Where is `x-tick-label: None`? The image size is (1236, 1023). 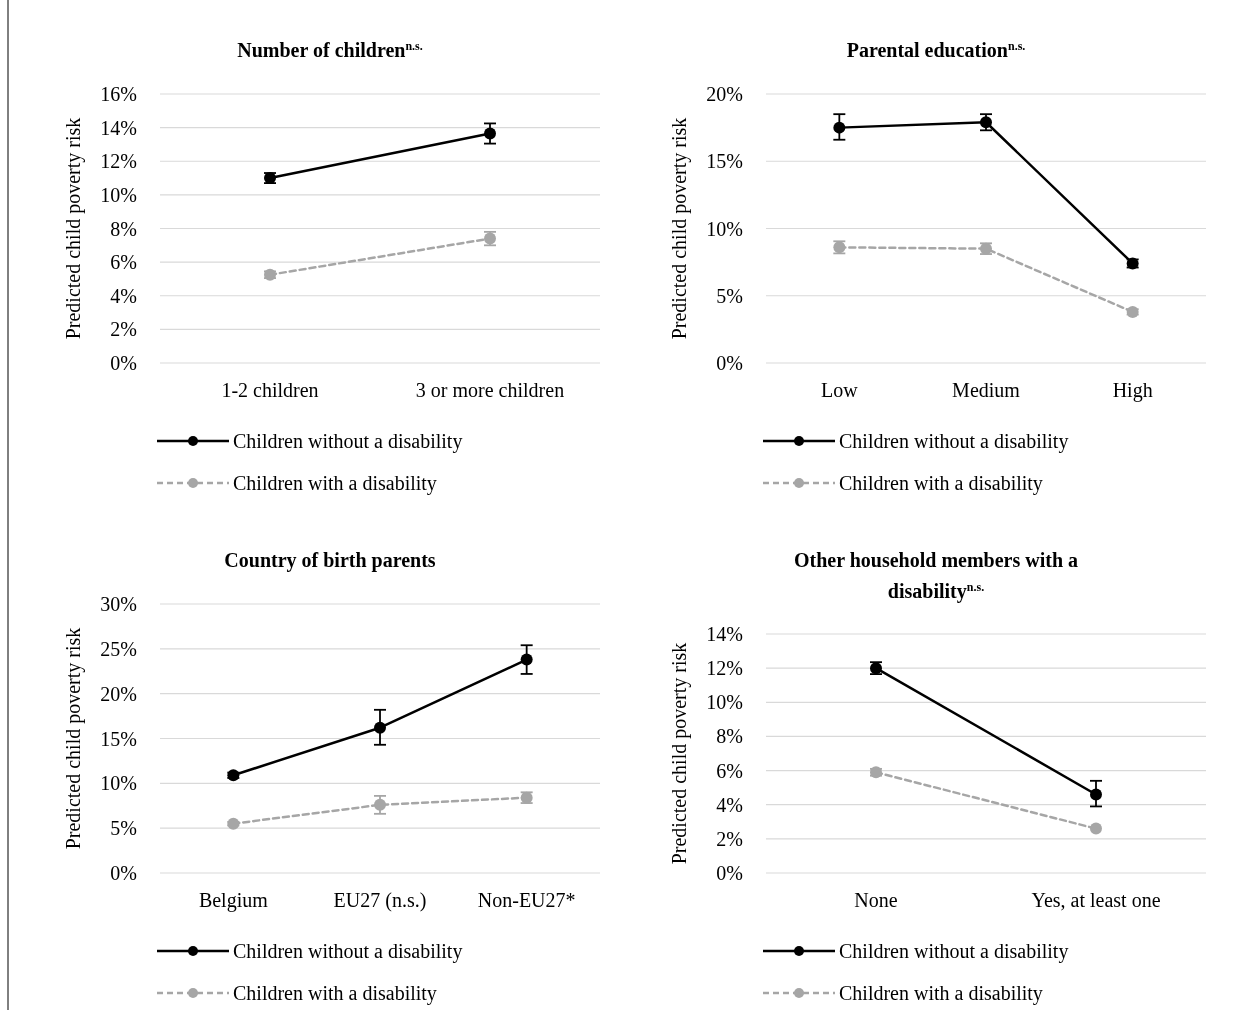
x-tick-label: None is located at coordinates (876, 900).